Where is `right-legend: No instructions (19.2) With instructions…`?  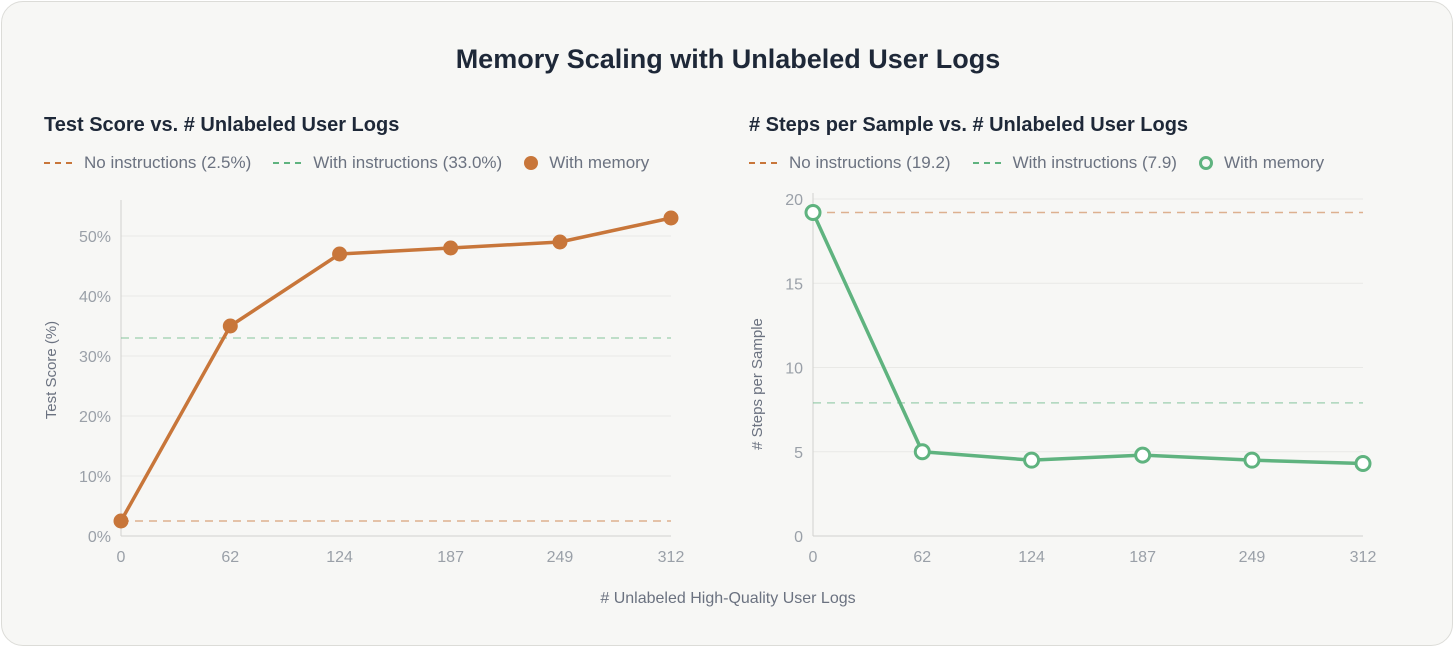
right-legend: No instructions (19.2) With instructions… is located at coordinates (1047, 163).